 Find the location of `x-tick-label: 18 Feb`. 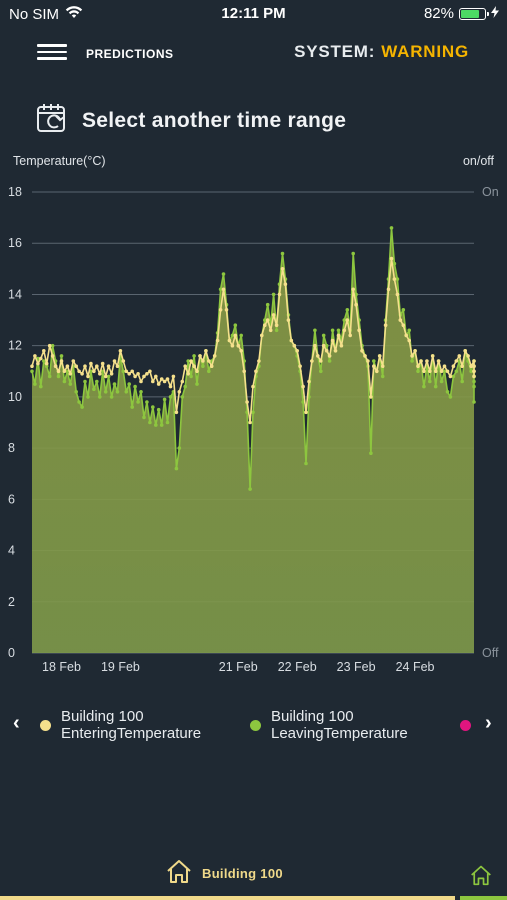

x-tick-label: 18 Feb is located at coordinates (61, 667).